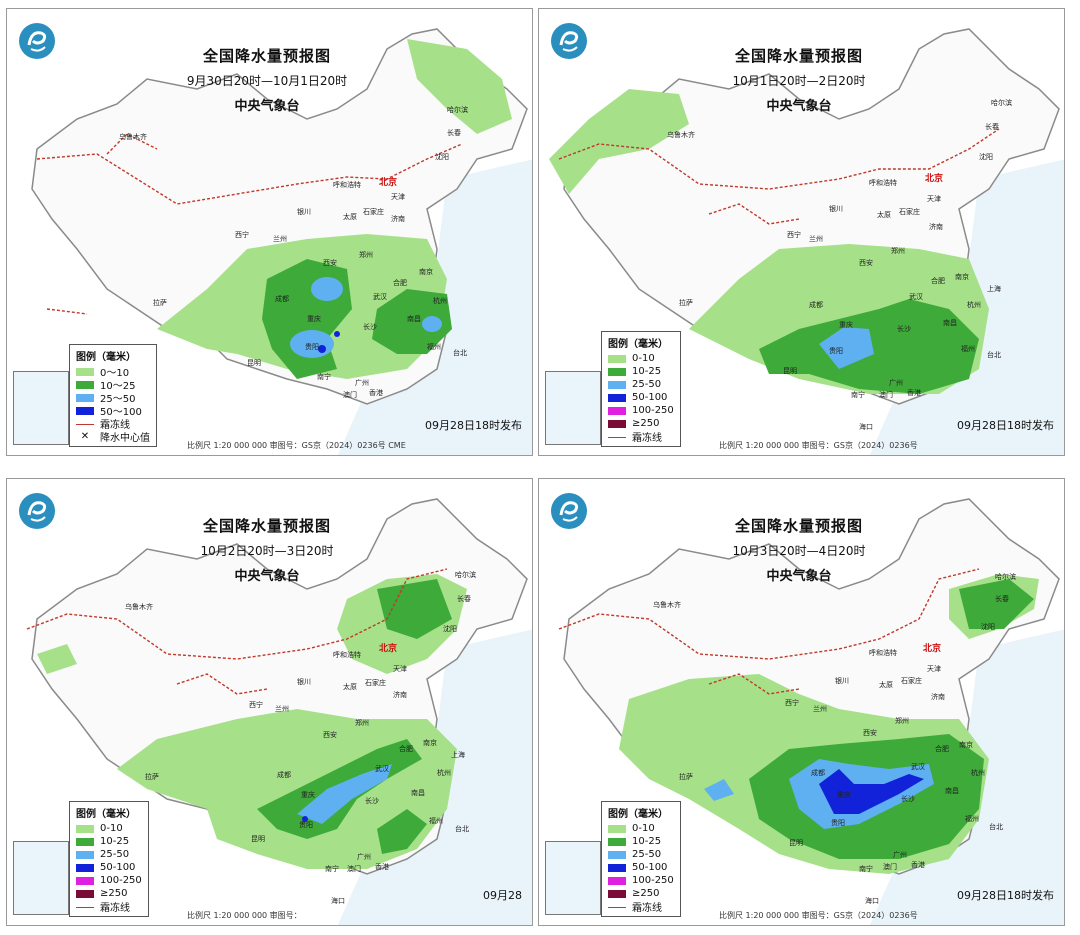 The height and width of the screenshot is (935, 1080). Describe the element at coordinates (462, 828) in the screenshot. I see `city-taipei: 台北` at that location.